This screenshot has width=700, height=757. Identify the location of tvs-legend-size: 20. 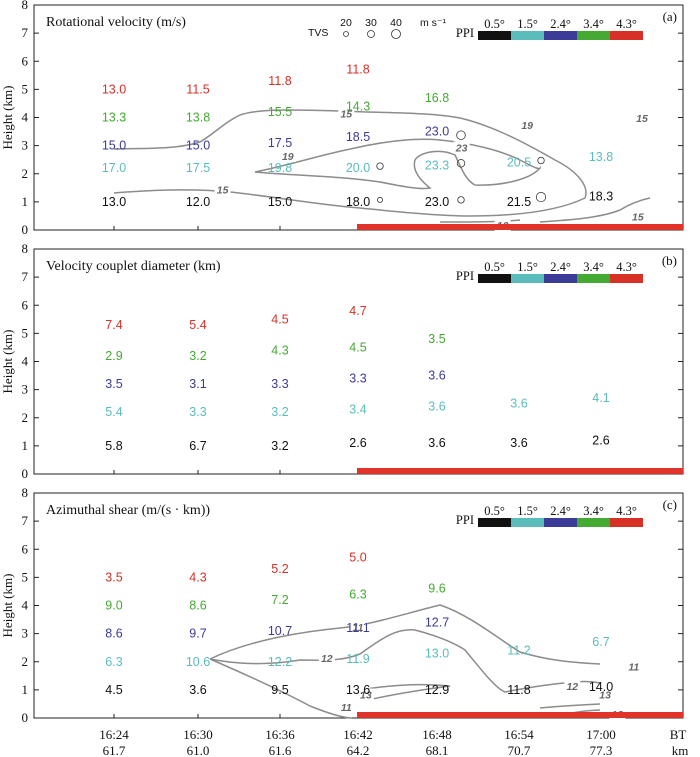
(346, 23).